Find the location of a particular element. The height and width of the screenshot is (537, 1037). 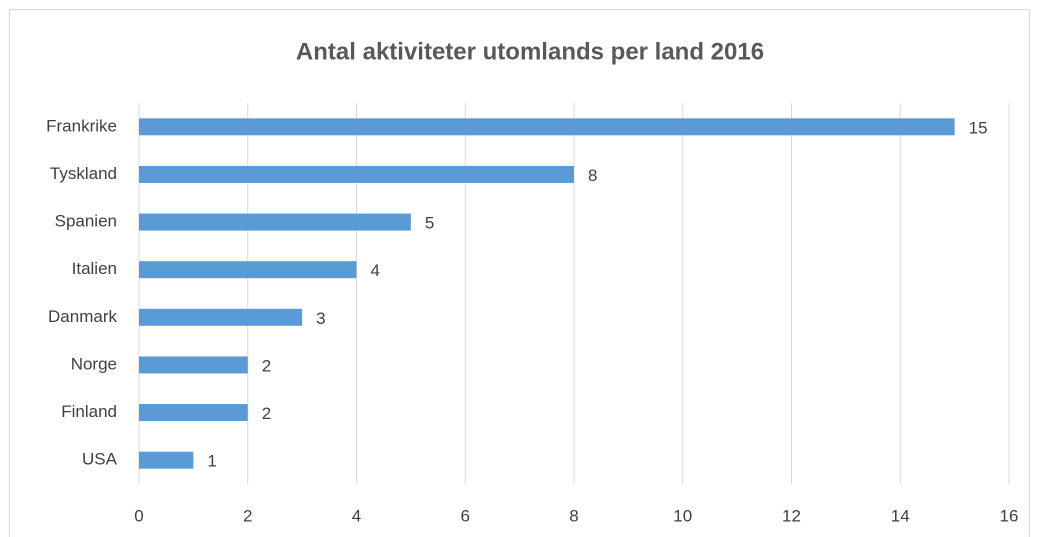

y-tick-label: Norge is located at coordinates (94, 363).